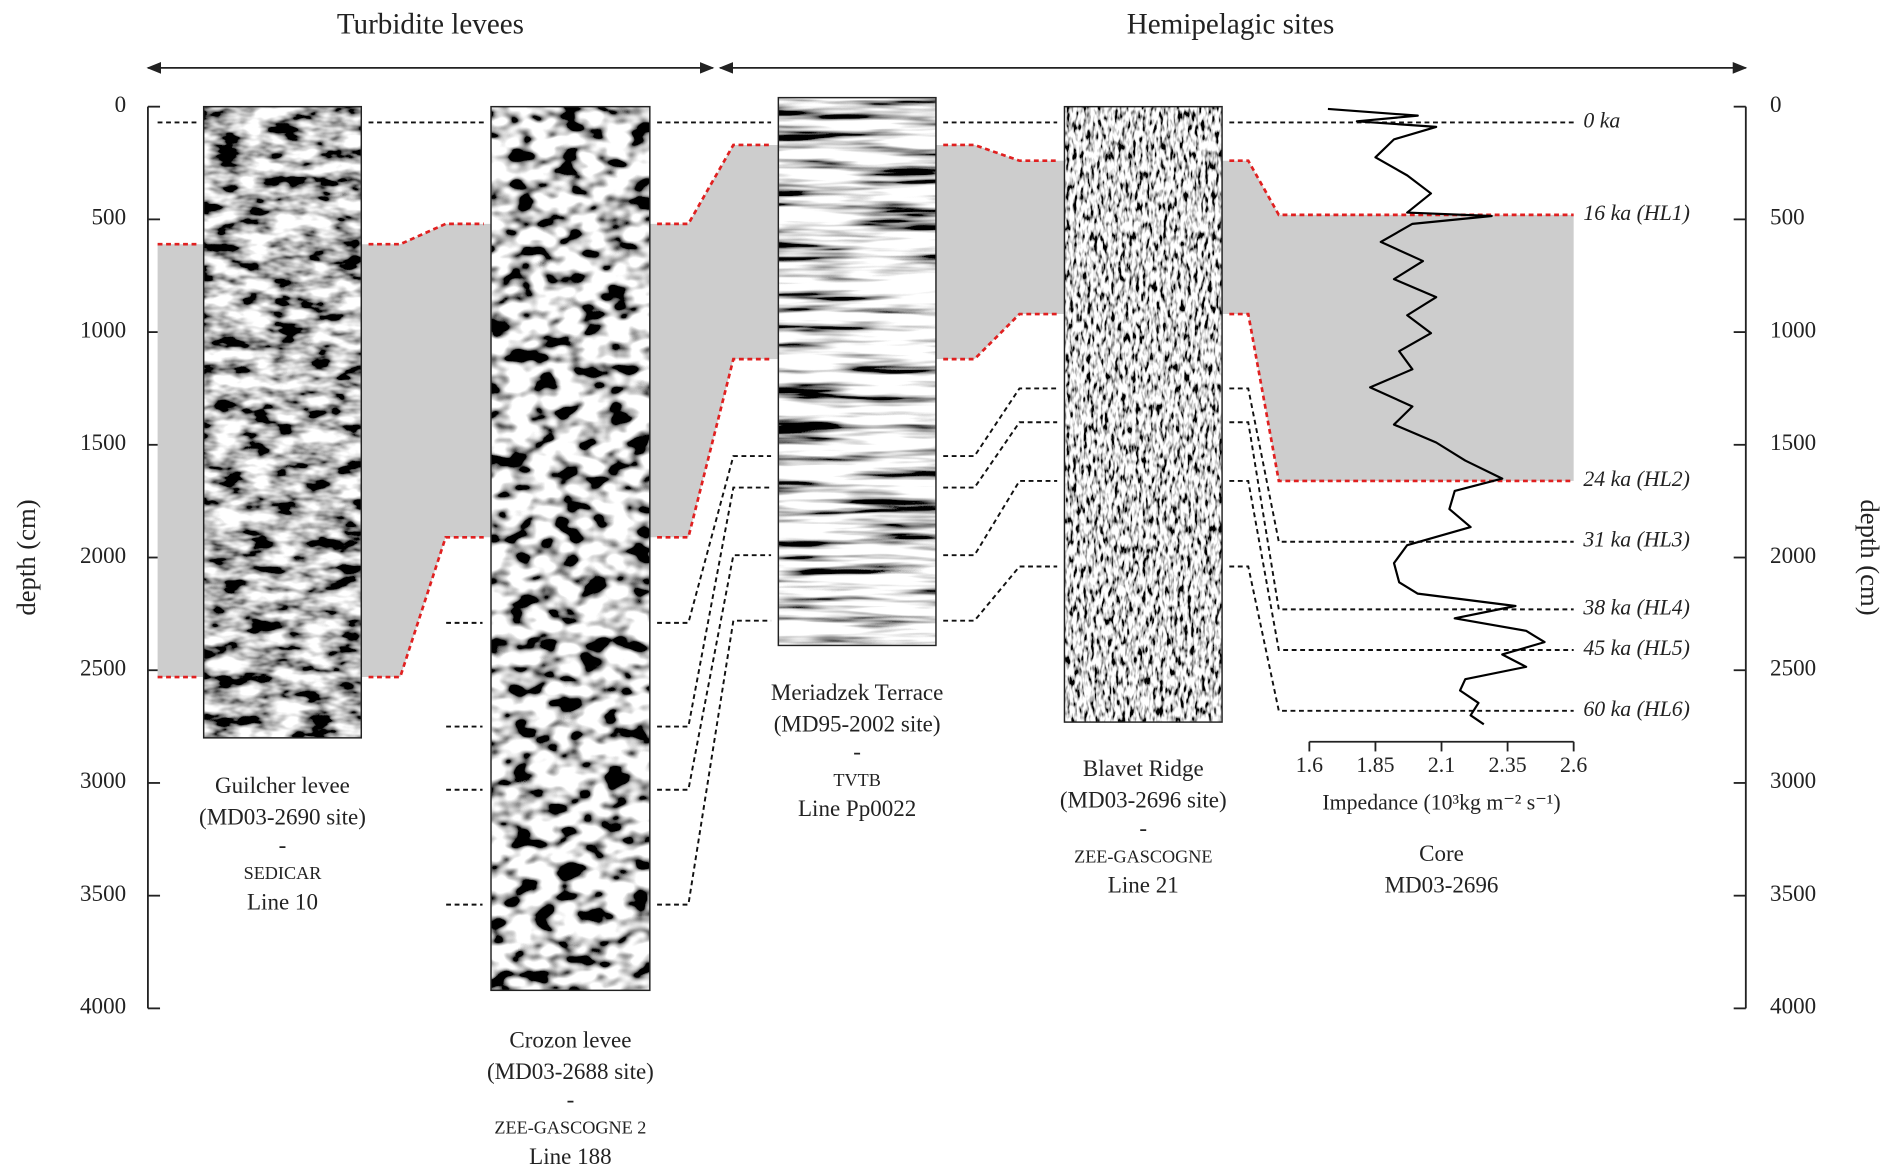 The width and height of the screenshot is (1901, 1172). Describe the element at coordinates (282, 785) in the screenshot. I see `panel-caption: Guilcher levee` at that location.